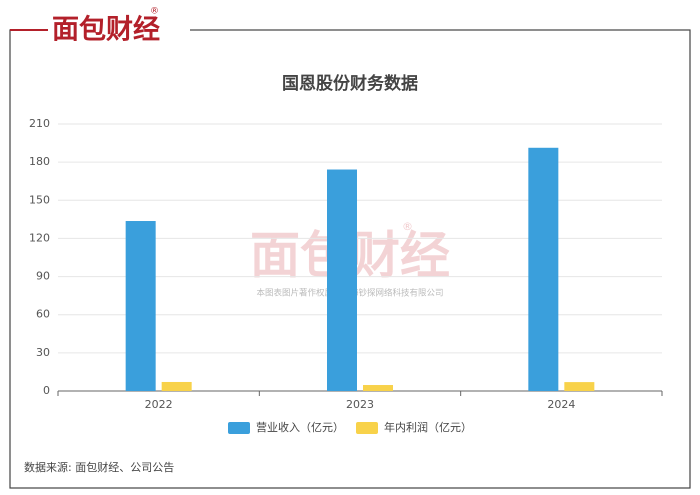 This screenshot has height=495, width=700. Describe the element at coordinates (43, 314) in the screenshot. I see `y-tick-label: 60` at that location.